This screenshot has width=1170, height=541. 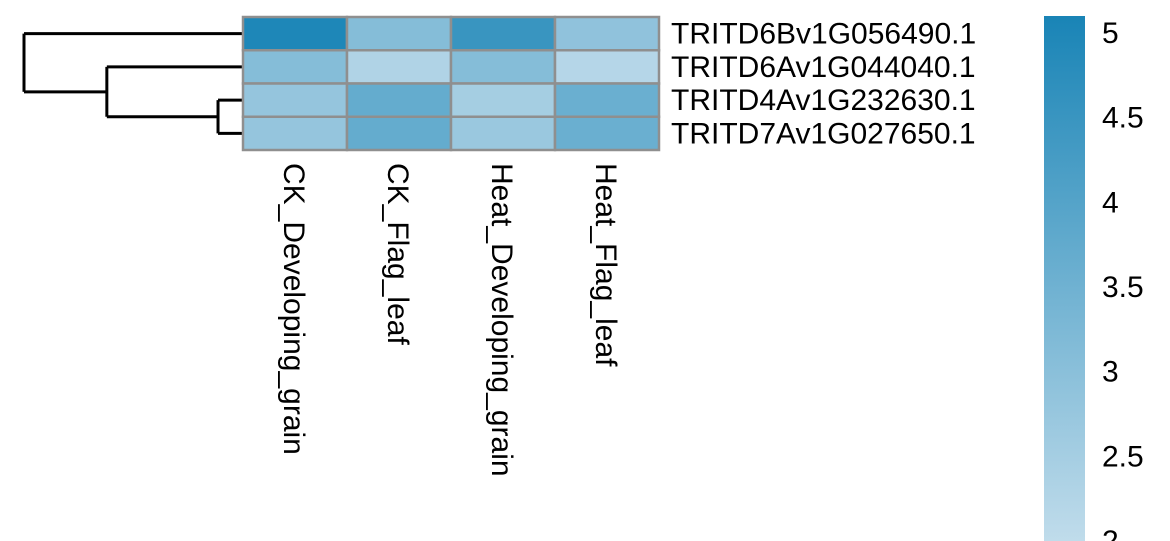 I want to click on heatmap-cell-r4-c3, so click(x=503, y=133).